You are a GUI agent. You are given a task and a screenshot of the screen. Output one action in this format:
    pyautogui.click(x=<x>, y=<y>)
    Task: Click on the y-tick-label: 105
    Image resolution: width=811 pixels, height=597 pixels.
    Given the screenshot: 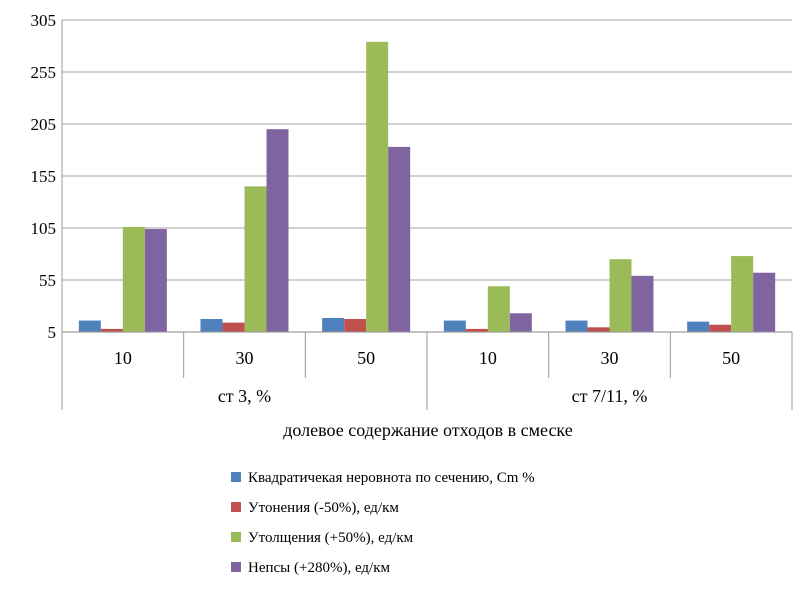 What is the action you would take?
    pyautogui.click(x=44, y=228)
    